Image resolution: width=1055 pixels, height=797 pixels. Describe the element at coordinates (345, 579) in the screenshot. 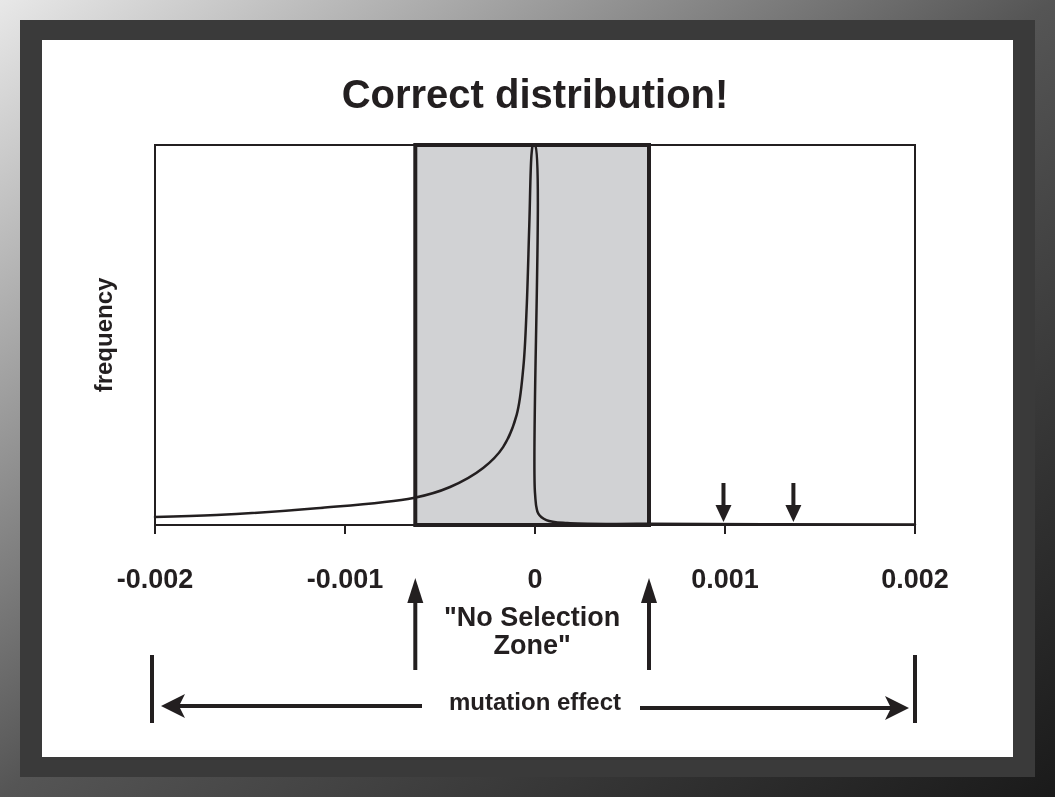

I see `x-tick-label: -0.001` at that location.